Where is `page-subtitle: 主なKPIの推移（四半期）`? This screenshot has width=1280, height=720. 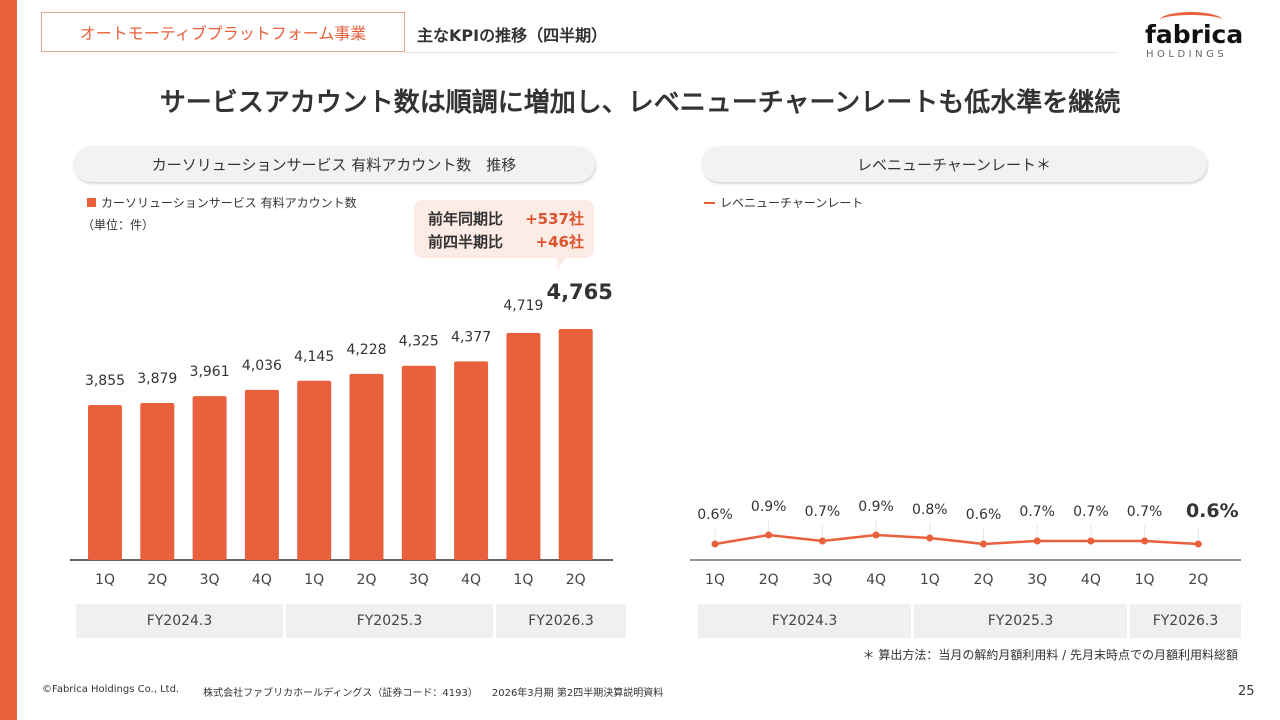 page-subtitle: 主なKPIの推移（四半期） is located at coordinates (512, 35).